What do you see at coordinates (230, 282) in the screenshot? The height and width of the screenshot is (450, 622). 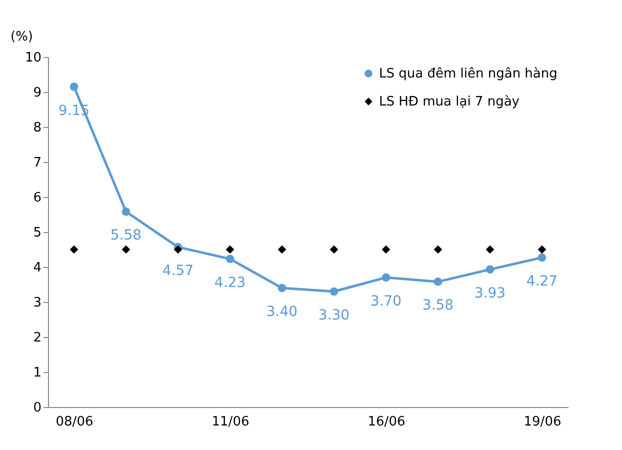 I see `data-label: 4.23` at bounding box center [230, 282].